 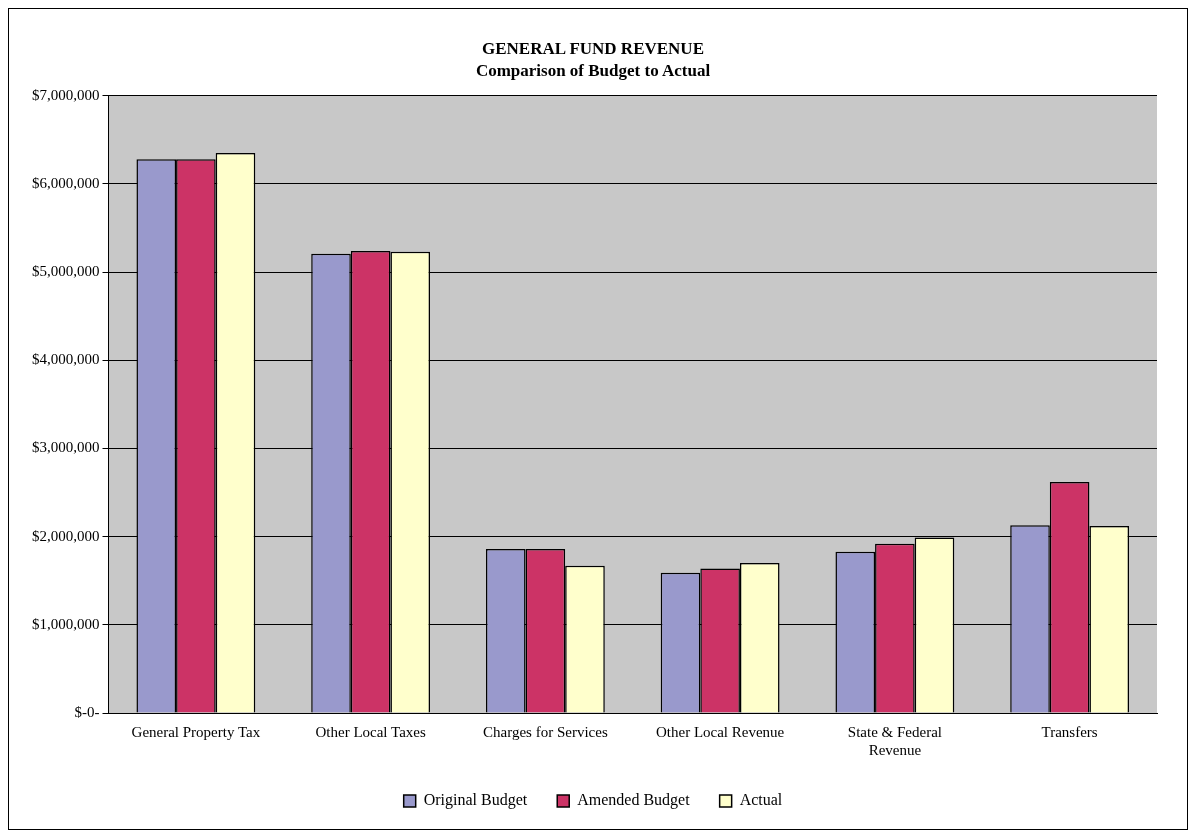 I want to click on x-tick-label: Other Local Taxes, so click(x=370, y=731).